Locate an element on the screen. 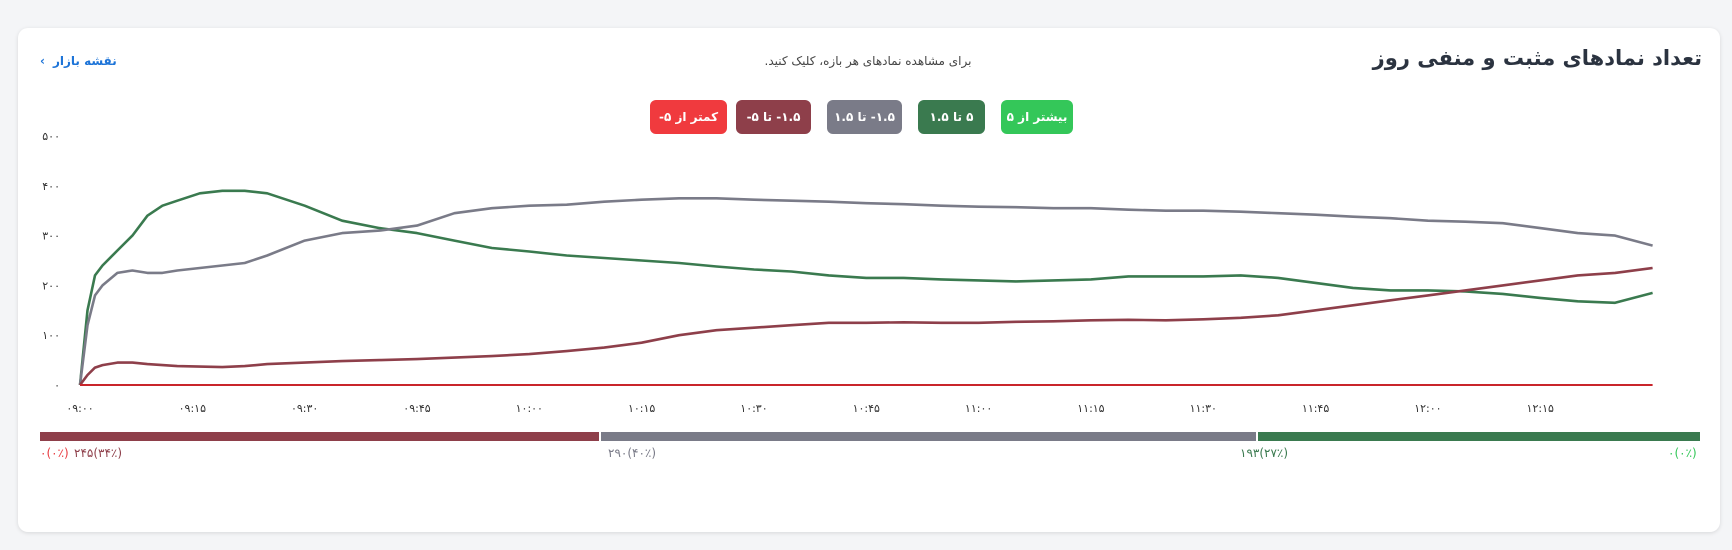  x-tick-label: ۱۱:۳۰ is located at coordinates (1203, 408).